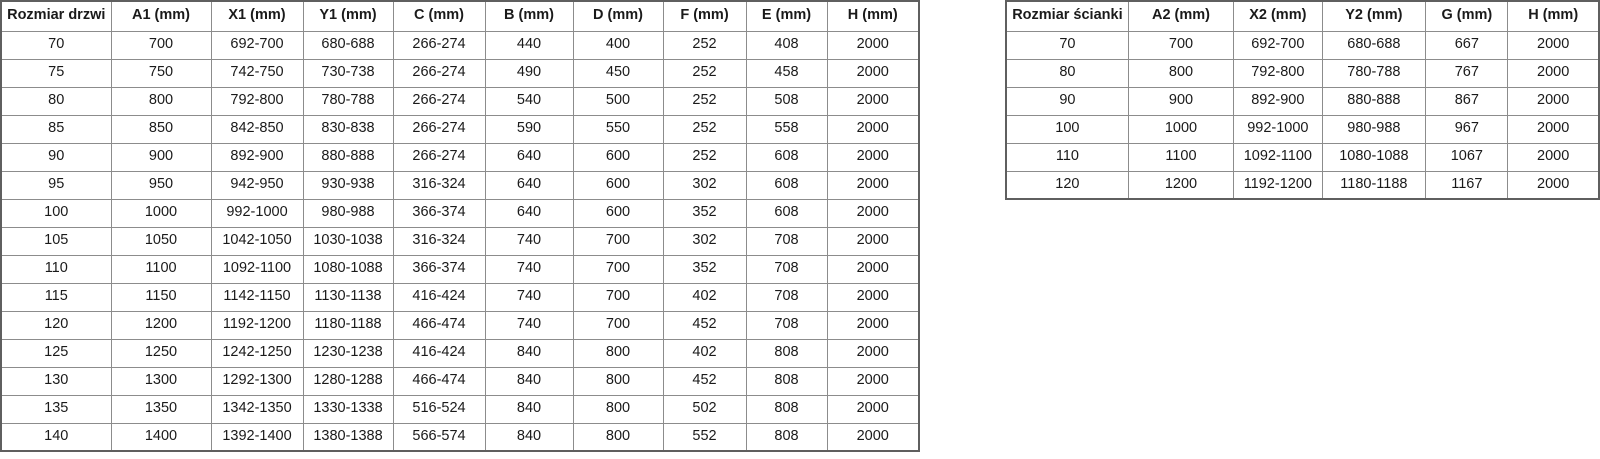  I want to click on cell: 950, so click(161, 185).